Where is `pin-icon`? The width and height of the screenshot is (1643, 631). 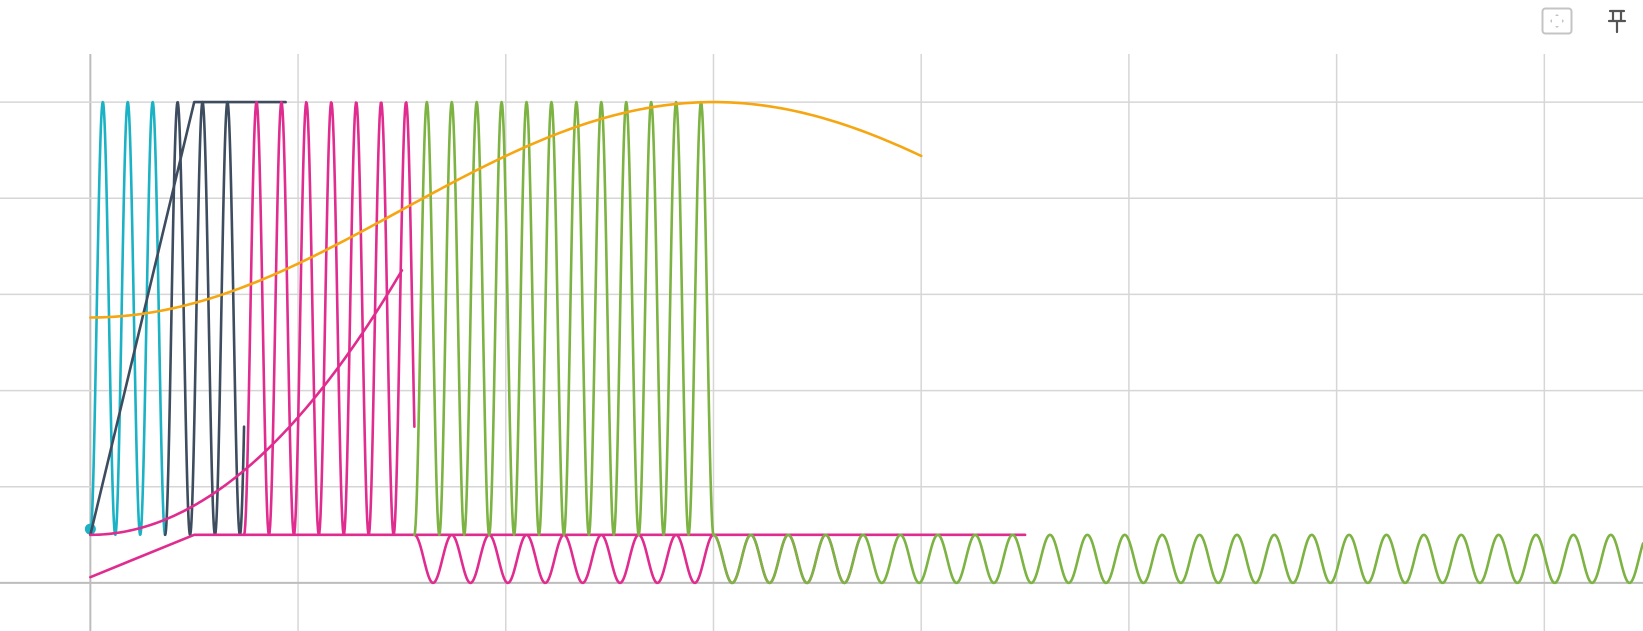
pin-icon is located at coordinates (1617, 21).